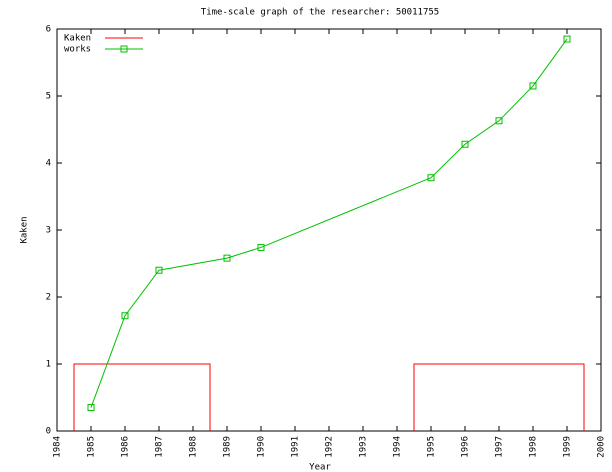 The height and width of the screenshot is (472, 612). I want to click on x-tick-label: 1999, so click(568, 447).